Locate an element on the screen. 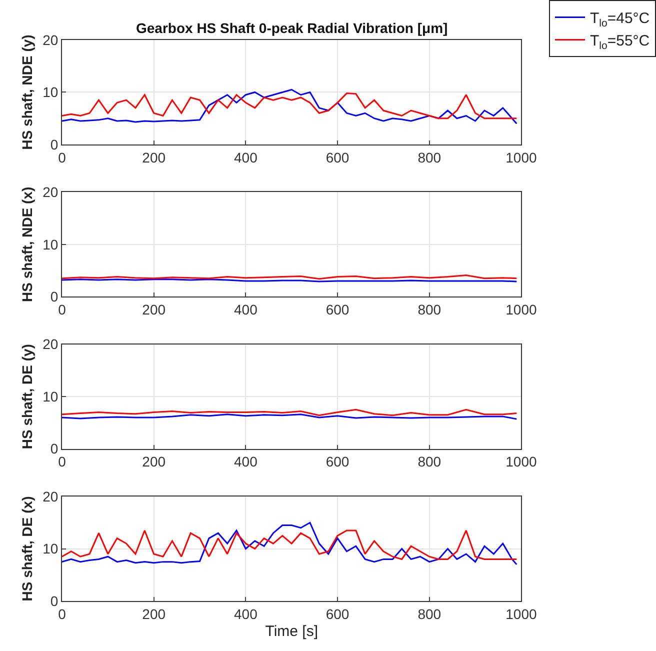 The width and height of the screenshot is (656, 651). legend-label: T$_{lo}$=55°C is located at coordinates (620, 42).